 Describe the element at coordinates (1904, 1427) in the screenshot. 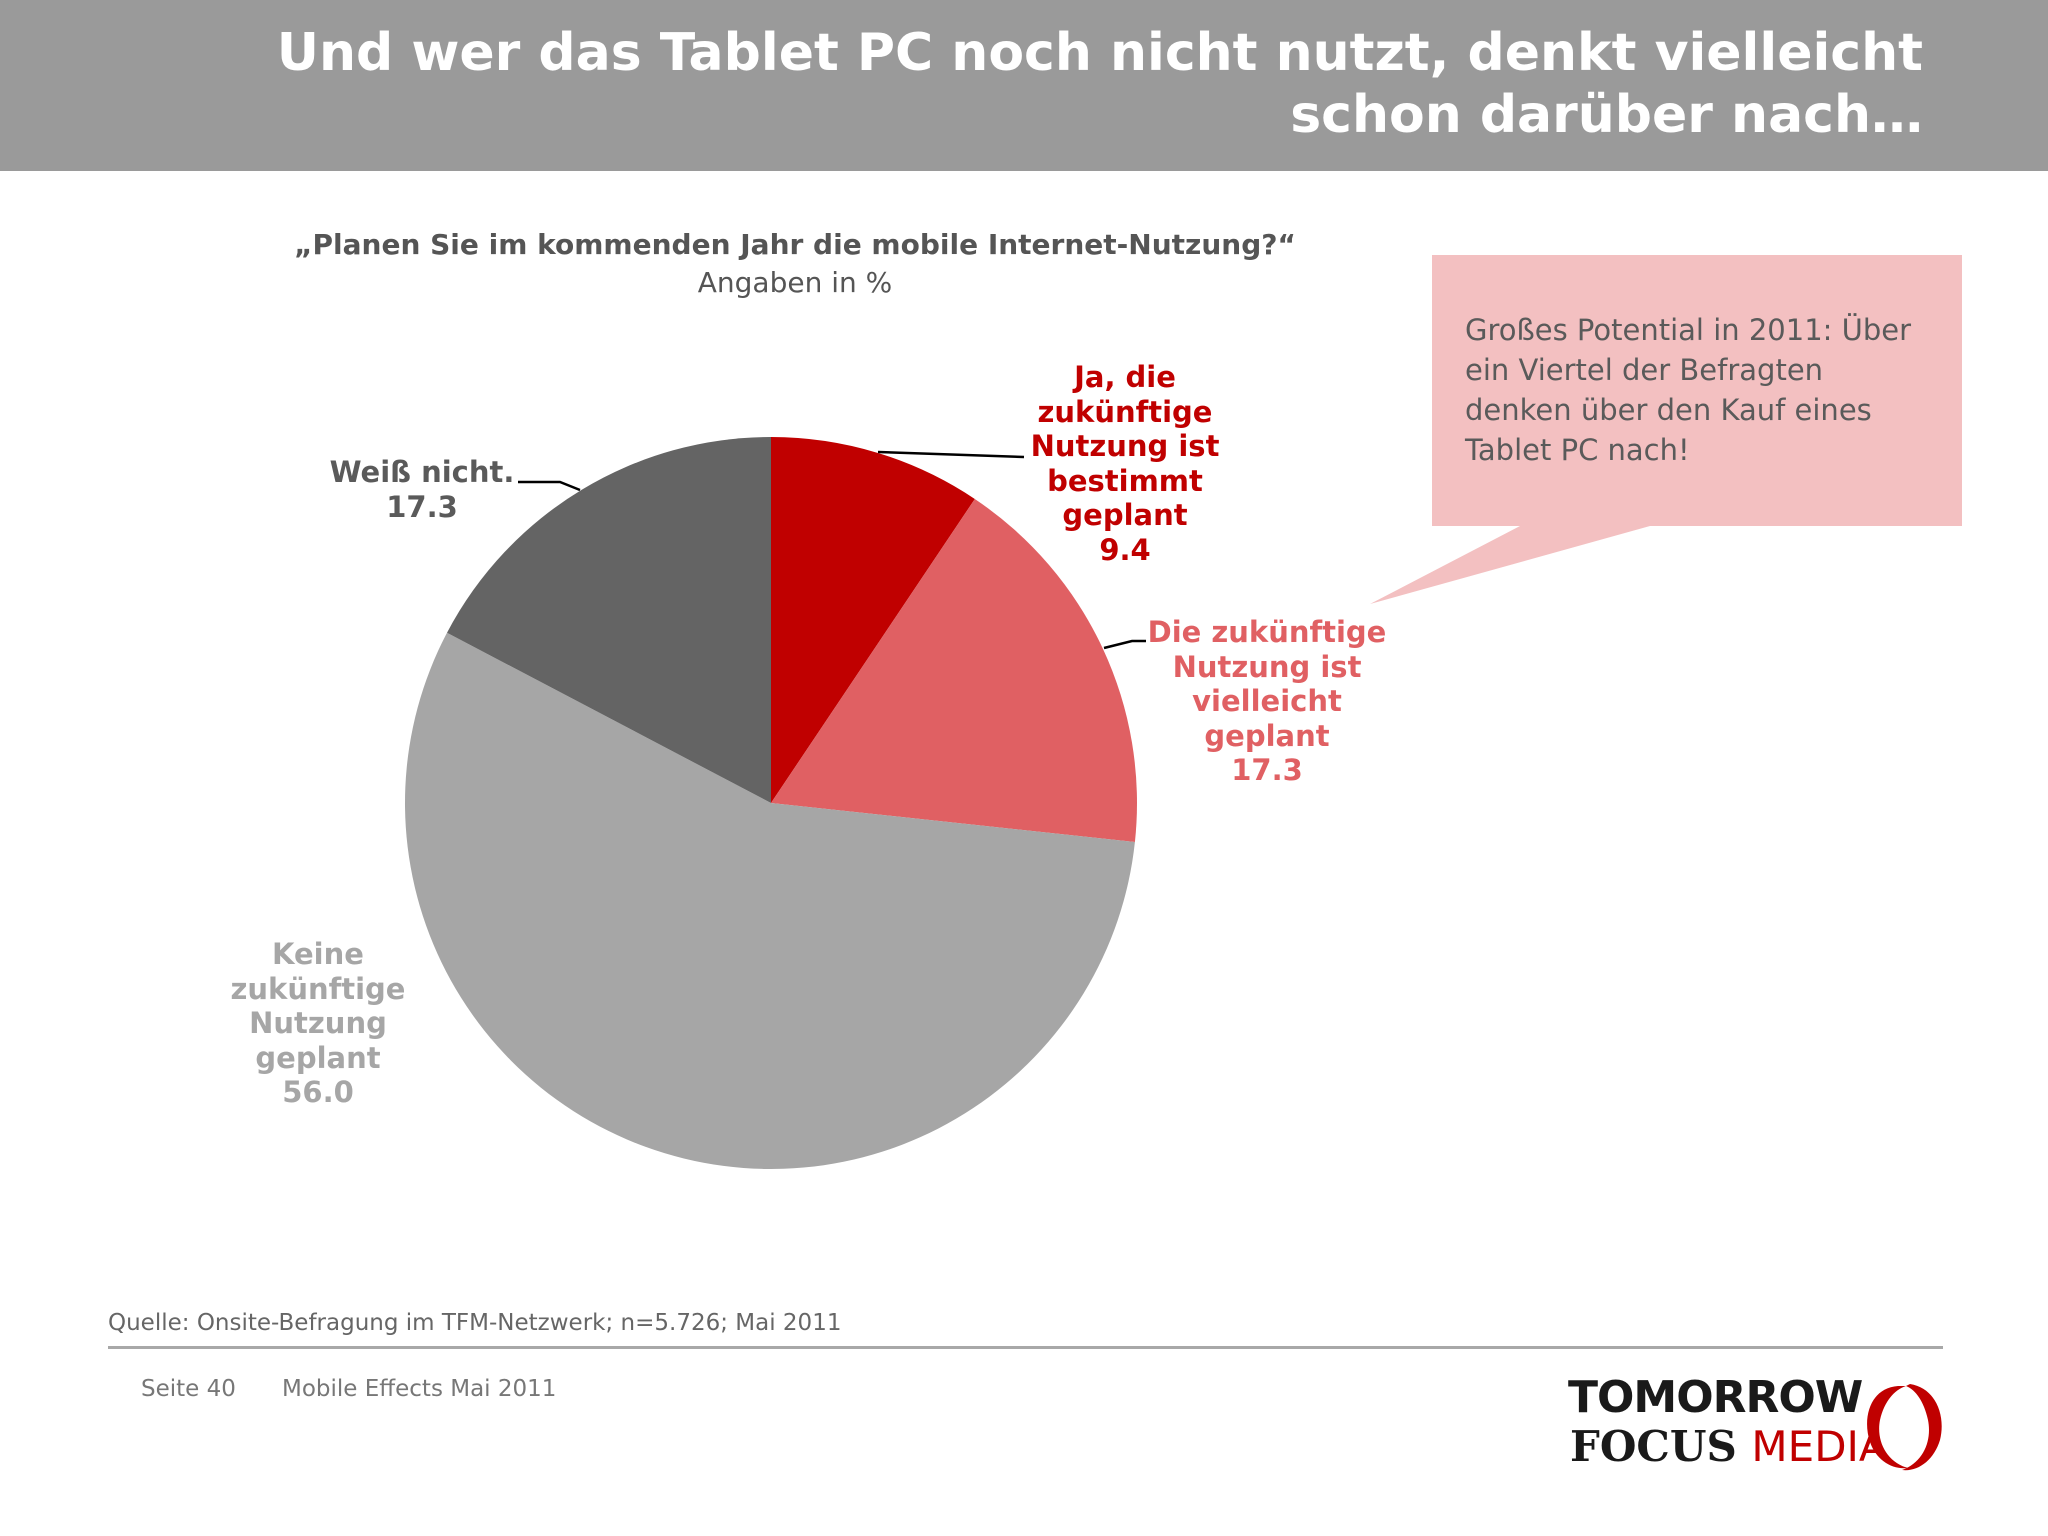

I see `logo-ring-icon` at that location.